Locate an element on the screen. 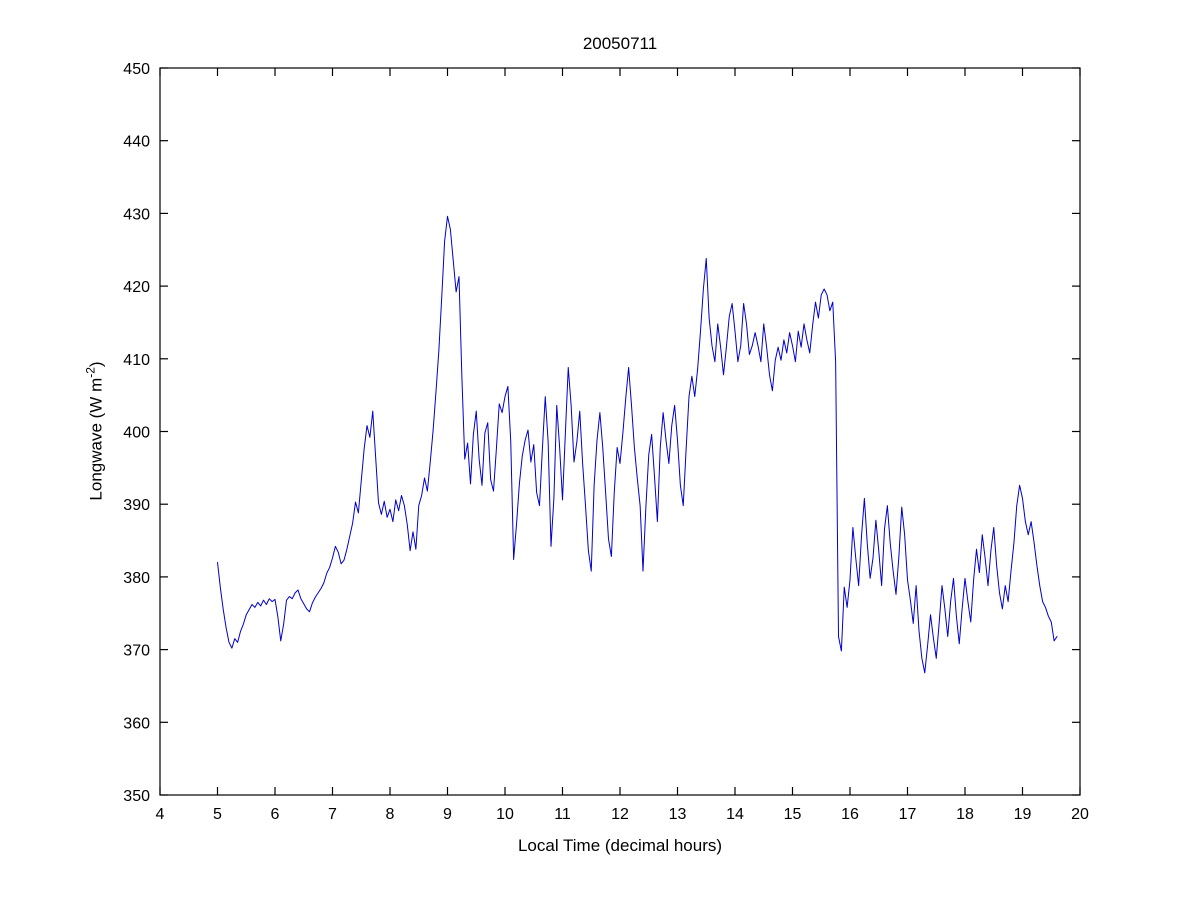 The height and width of the screenshot is (900, 1200). y-axis-label: Longwave (W m-2) is located at coordinates (95, 430).